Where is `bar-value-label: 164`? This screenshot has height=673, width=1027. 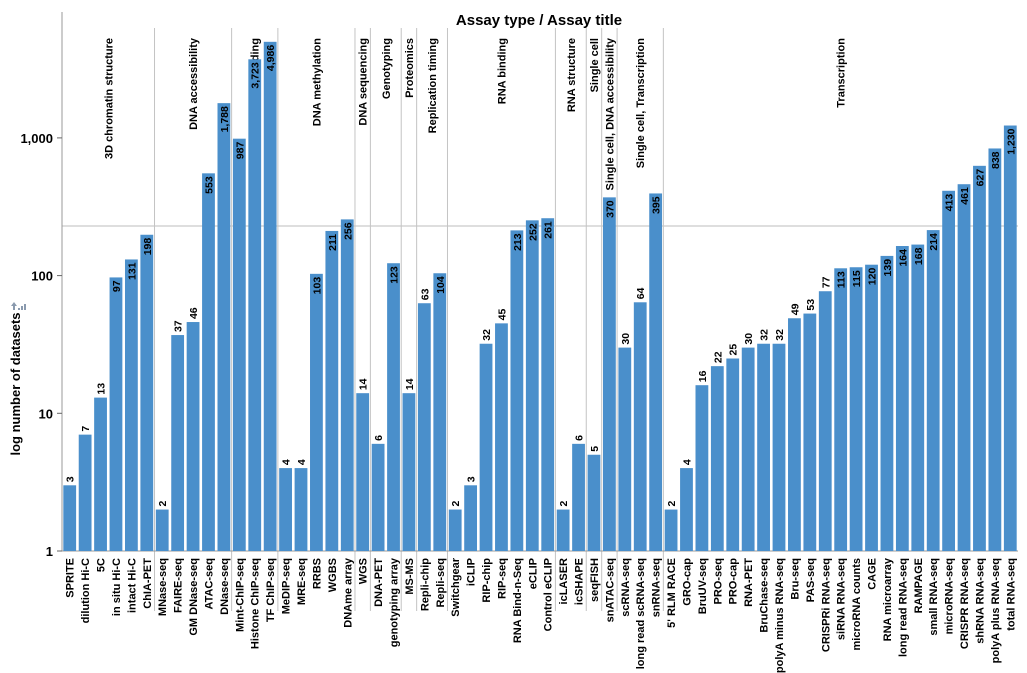 bar-value-label: 164 is located at coordinates (903, 258).